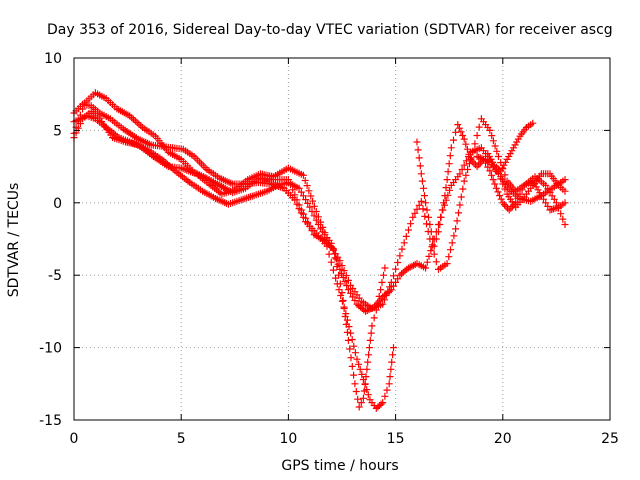  I want to click on y-tick-label: -10, so click(50, 349).